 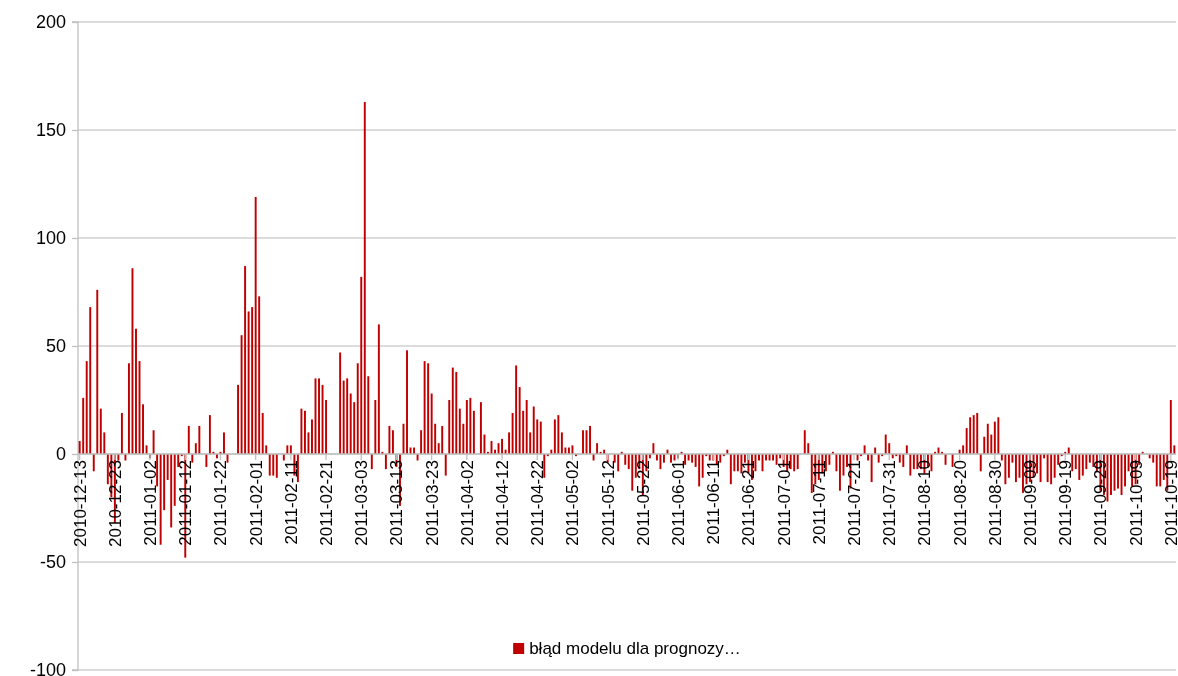 What do you see at coordinates (60, 454) in the screenshot?
I see `y-tick-label: 0` at bounding box center [60, 454].